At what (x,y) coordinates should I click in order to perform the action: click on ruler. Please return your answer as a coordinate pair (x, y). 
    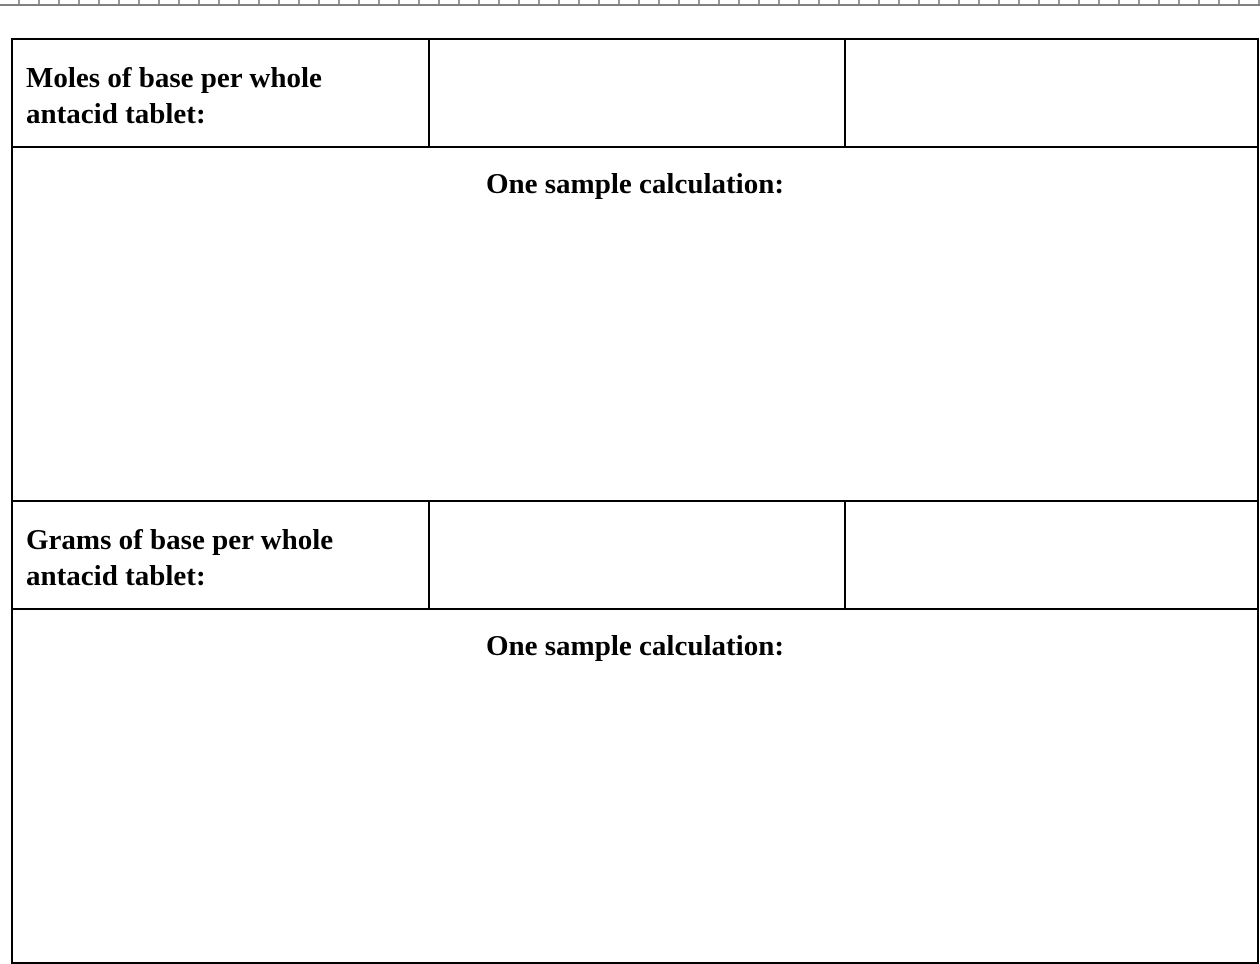
    Looking at the image, I should click on (630, 3).